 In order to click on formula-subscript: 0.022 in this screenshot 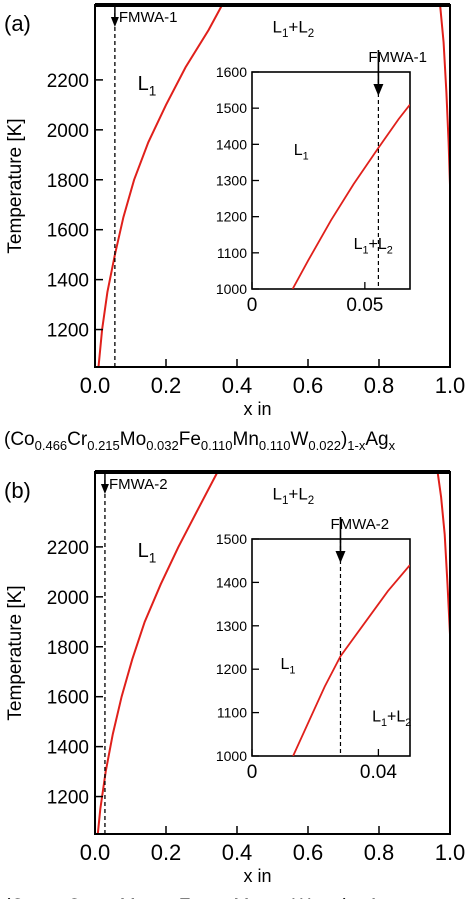, I will do `click(324, 445)`.